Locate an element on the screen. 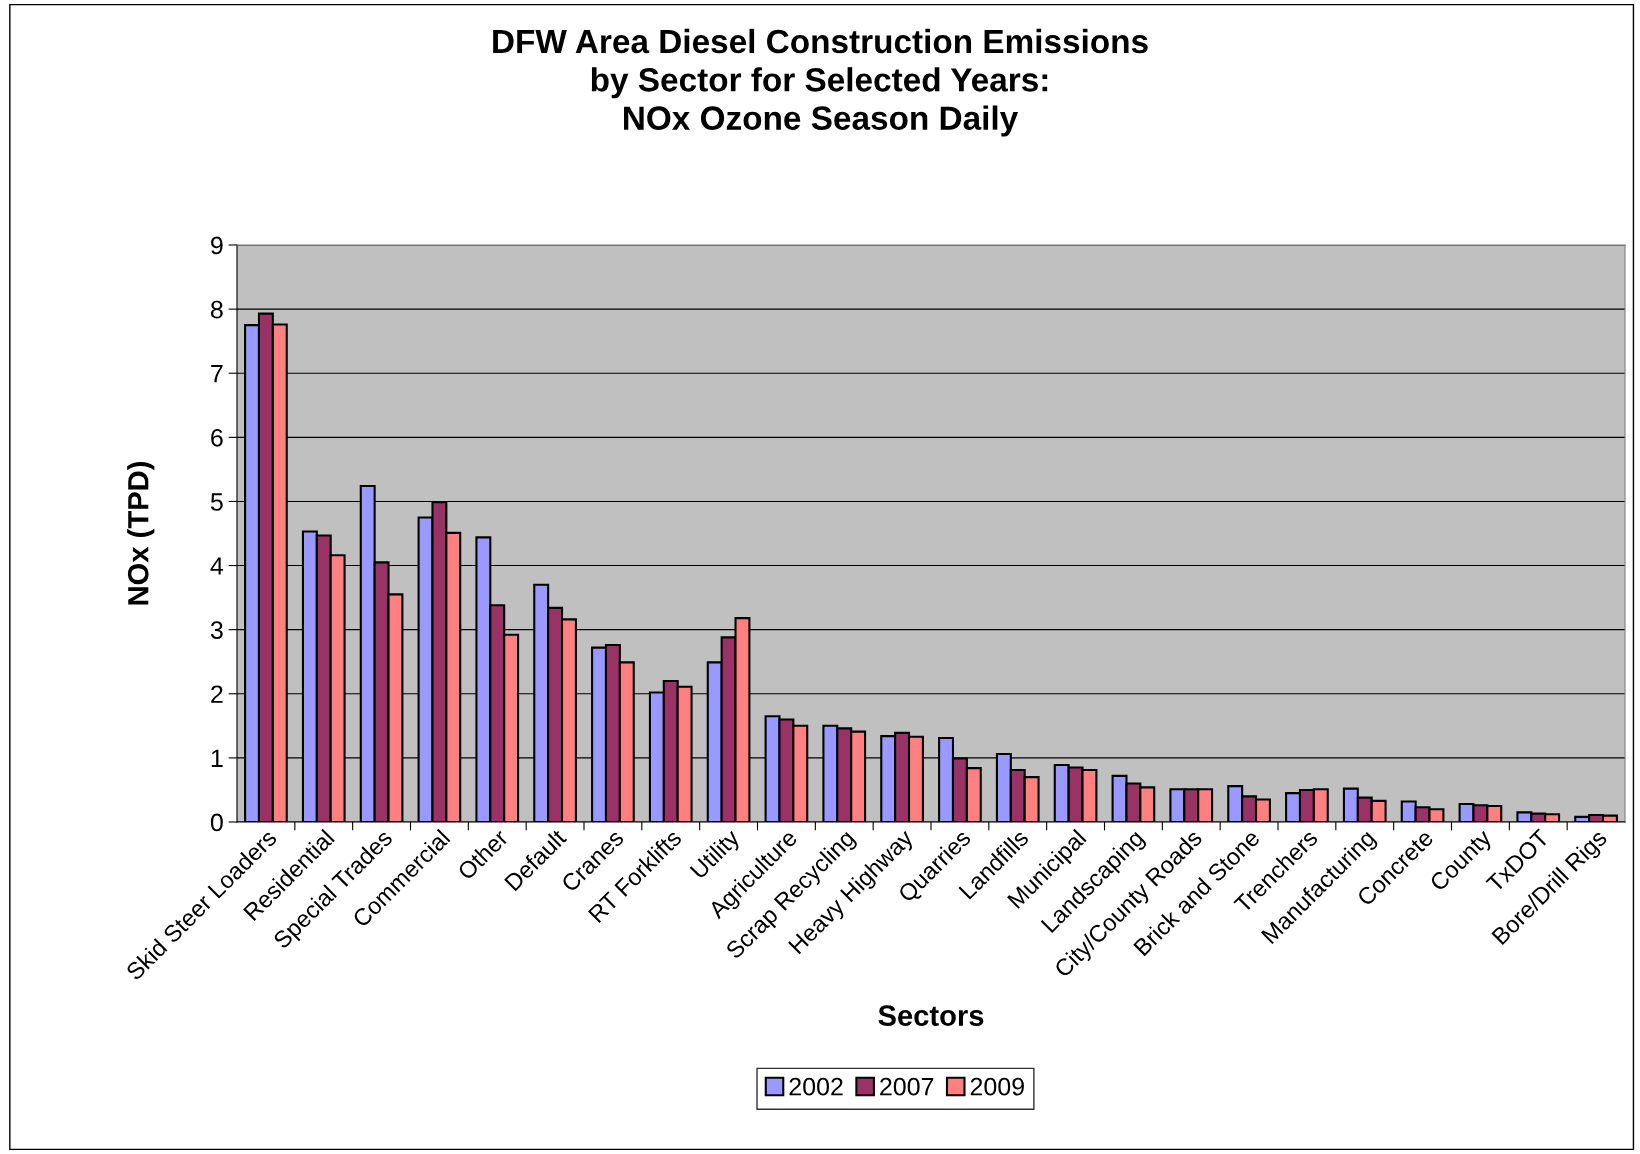  y-tick-label: 8 is located at coordinates (216, 309).